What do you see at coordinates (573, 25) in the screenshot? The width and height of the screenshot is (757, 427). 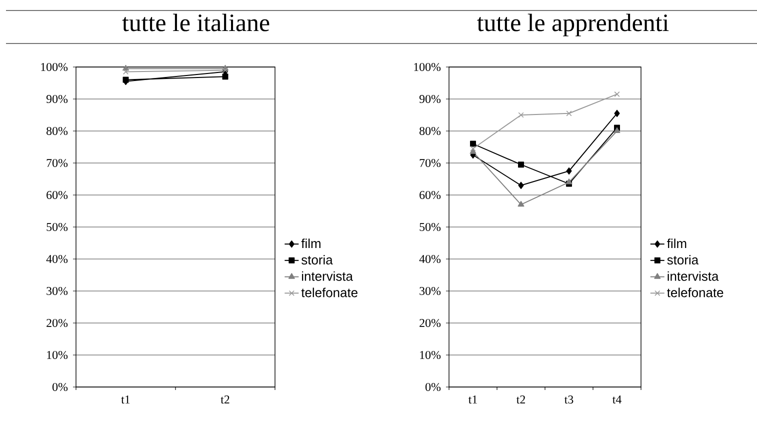 I see `chart-title: tutte le apprendenti` at bounding box center [573, 25].